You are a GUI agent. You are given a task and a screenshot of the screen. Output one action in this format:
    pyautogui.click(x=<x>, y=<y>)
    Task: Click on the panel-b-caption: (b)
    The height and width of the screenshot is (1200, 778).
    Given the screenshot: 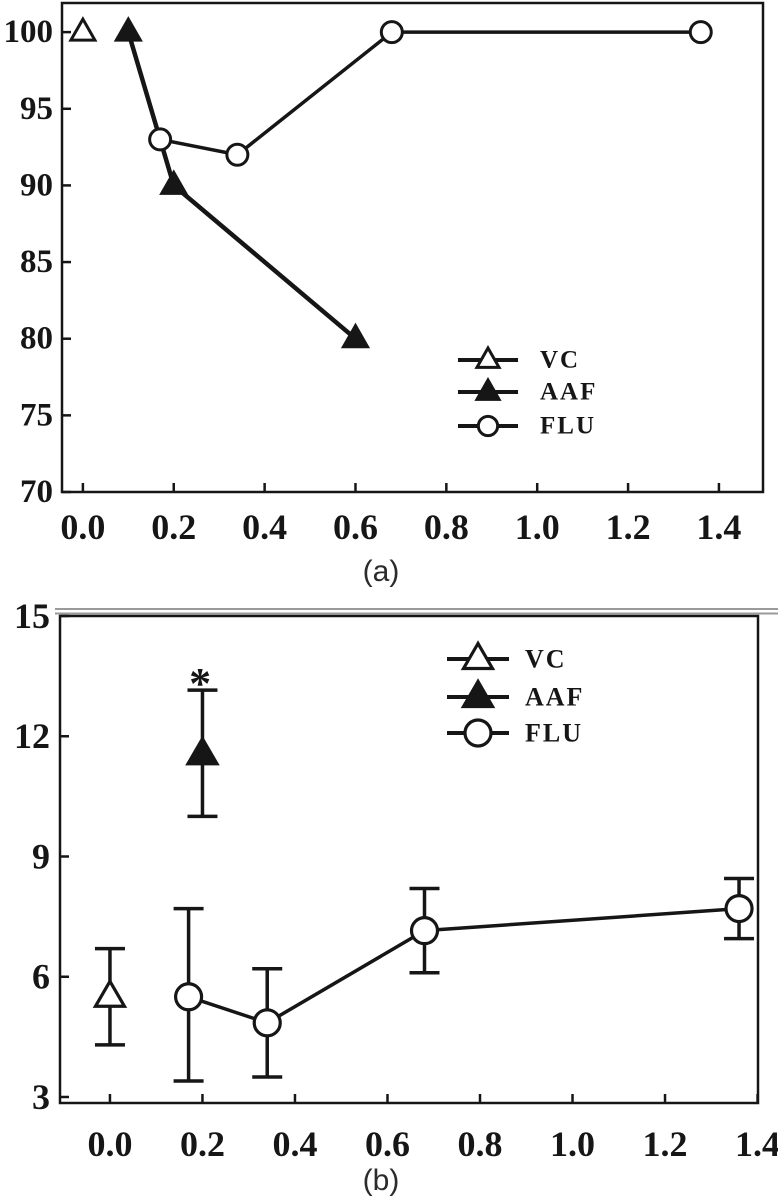 What is the action you would take?
    pyautogui.click(x=381, y=1180)
    